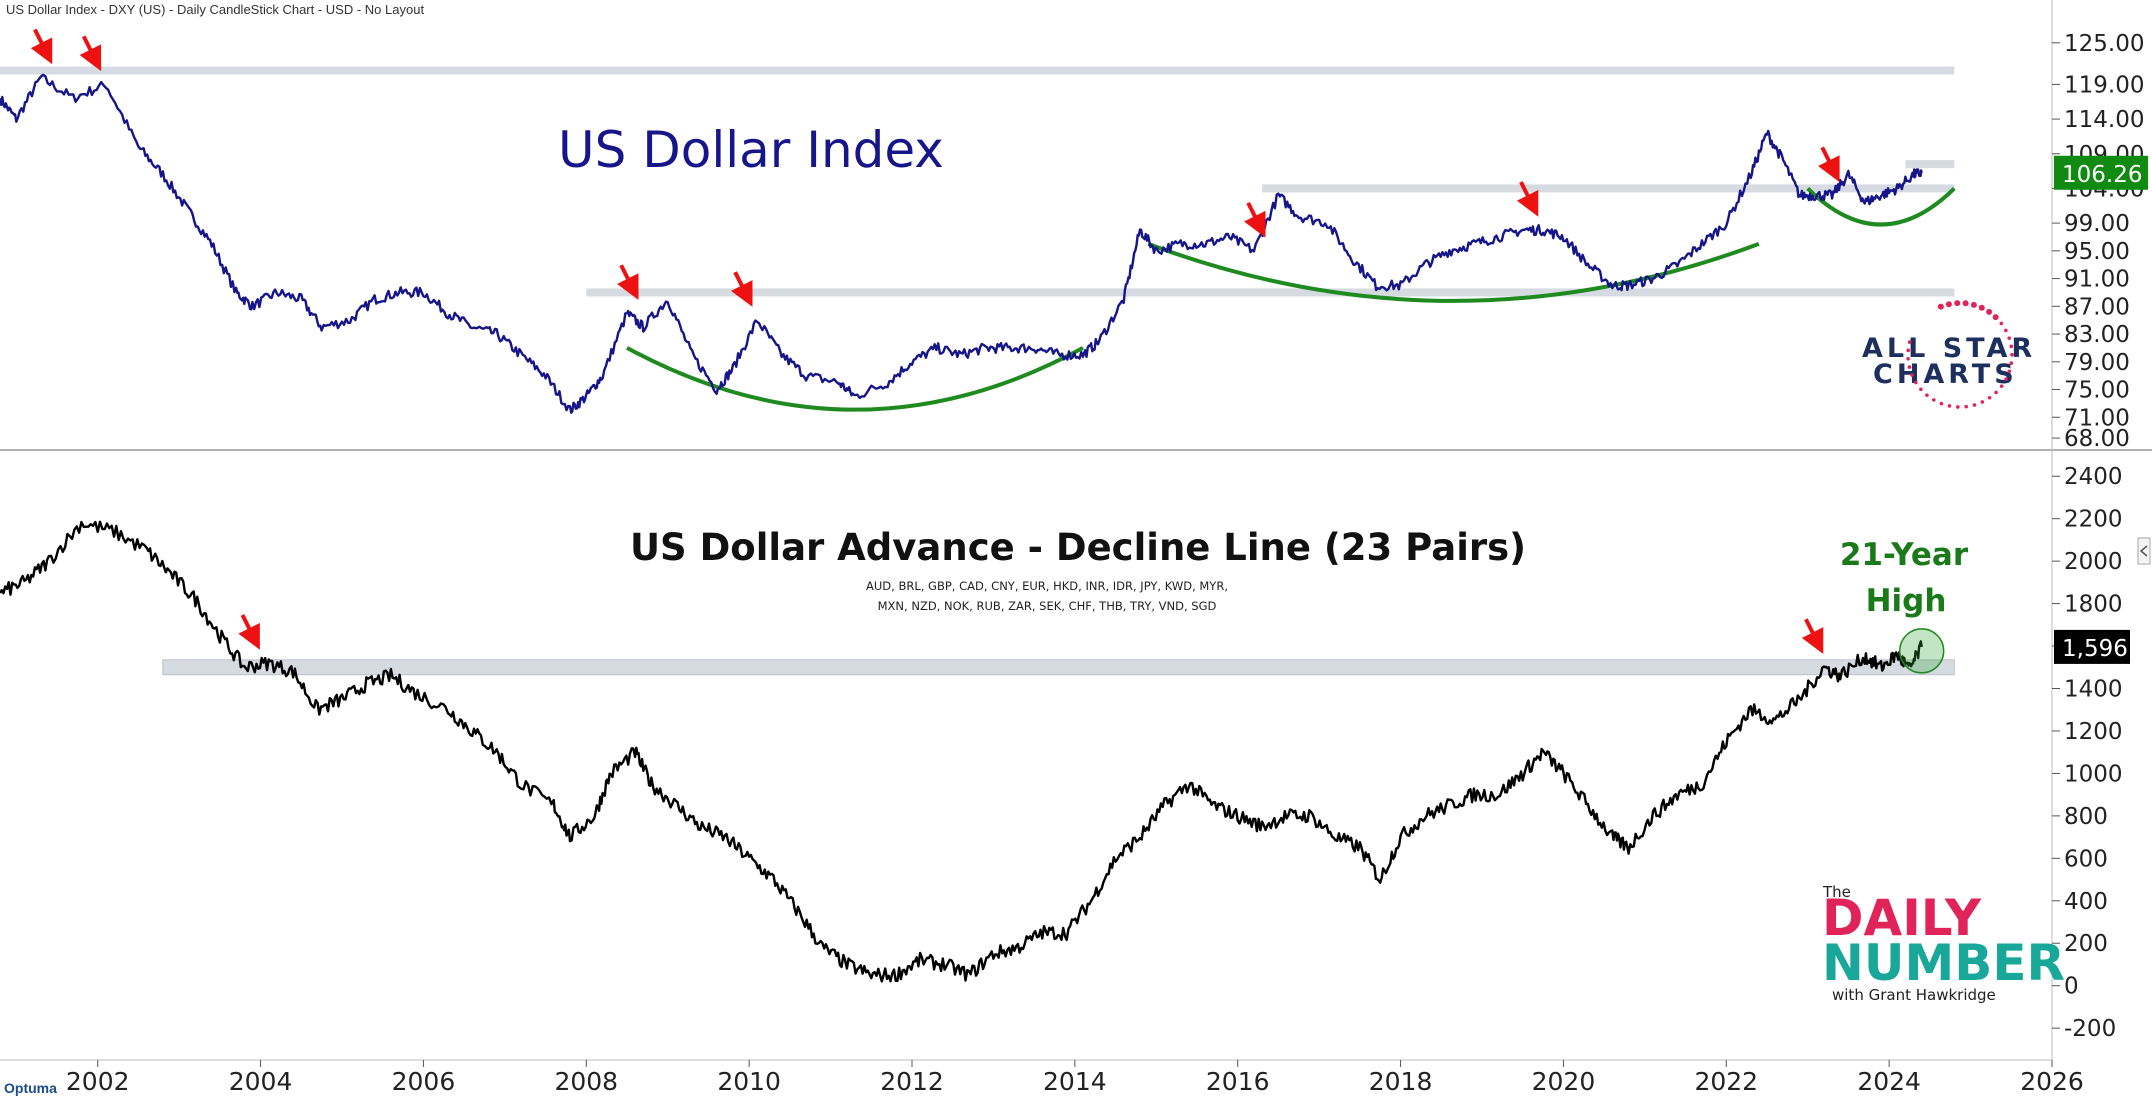 The height and width of the screenshot is (1101, 2152). What do you see at coordinates (2104, 120) in the screenshot?
I see `y-tick-label: 114.00` at bounding box center [2104, 120].